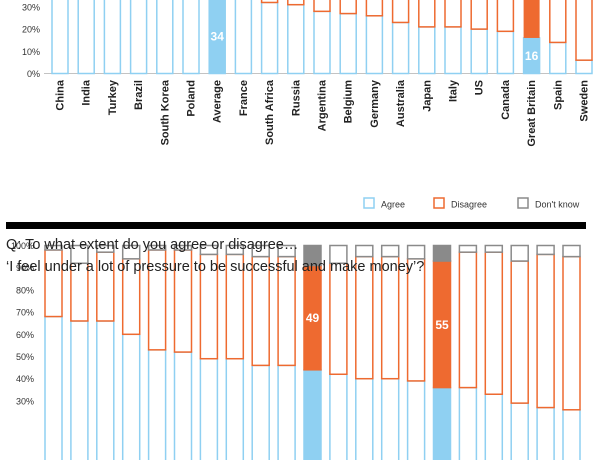 The height and width of the screenshot is (460, 594). What do you see at coordinates (523, 203) in the screenshot?
I see `legend-swatch-dont-know` at bounding box center [523, 203].